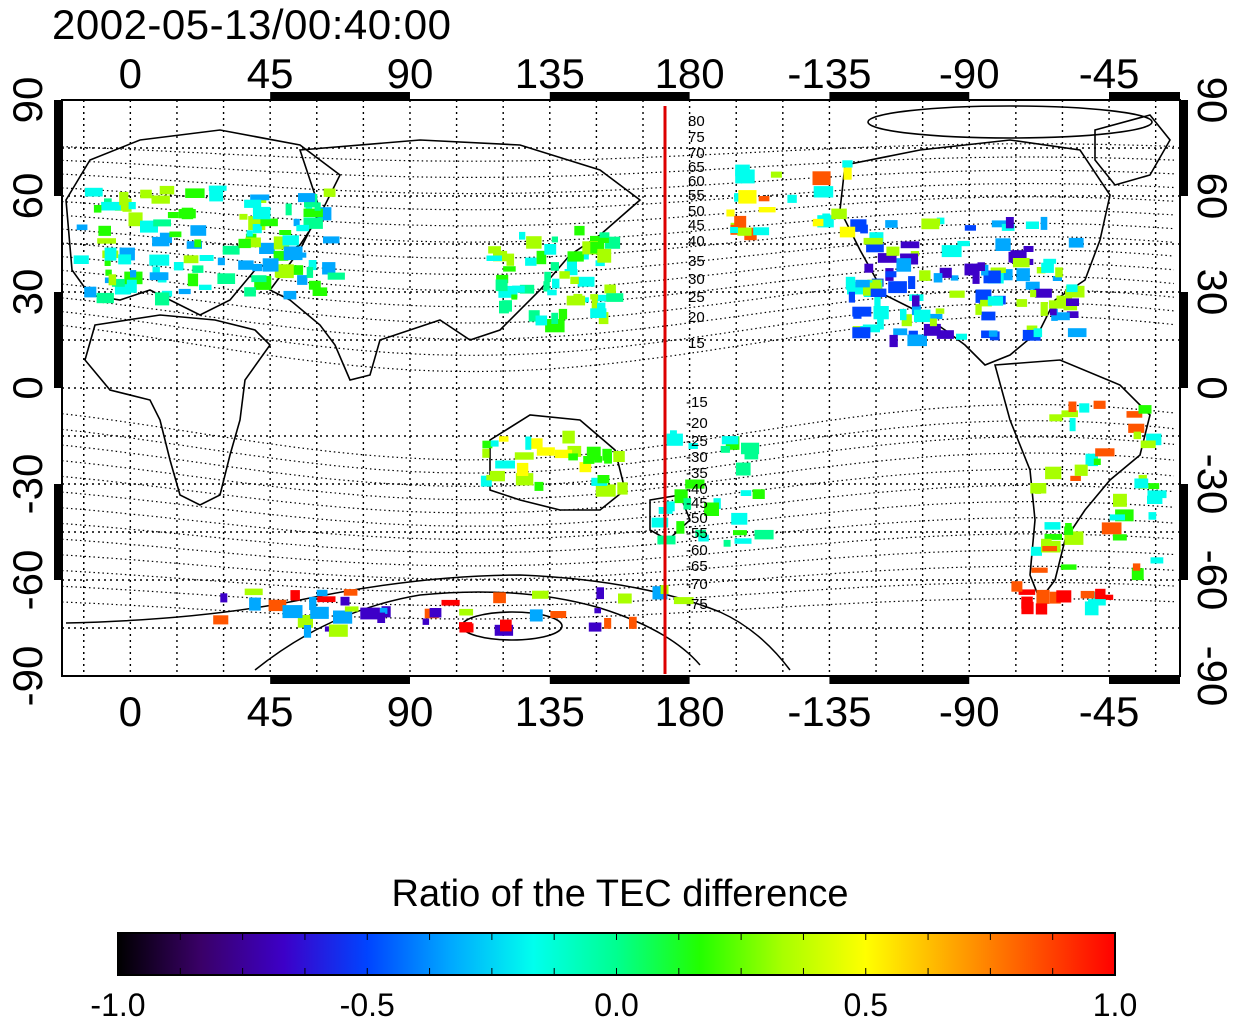 The height and width of the screenshot is (1024, 1240). Describe the element at coordinates (697, 423) in the screenshot. I see `contour-label: -20` at that location.